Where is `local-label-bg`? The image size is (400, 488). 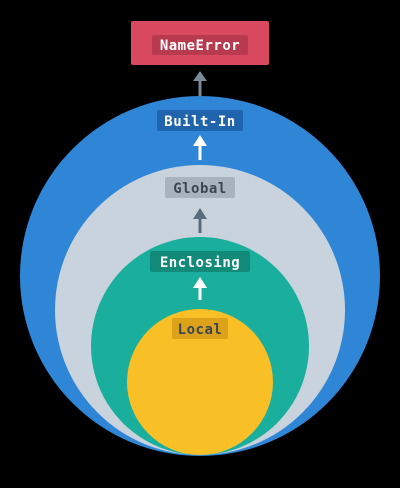
local-label-bg is located at coordinates (200, 328).